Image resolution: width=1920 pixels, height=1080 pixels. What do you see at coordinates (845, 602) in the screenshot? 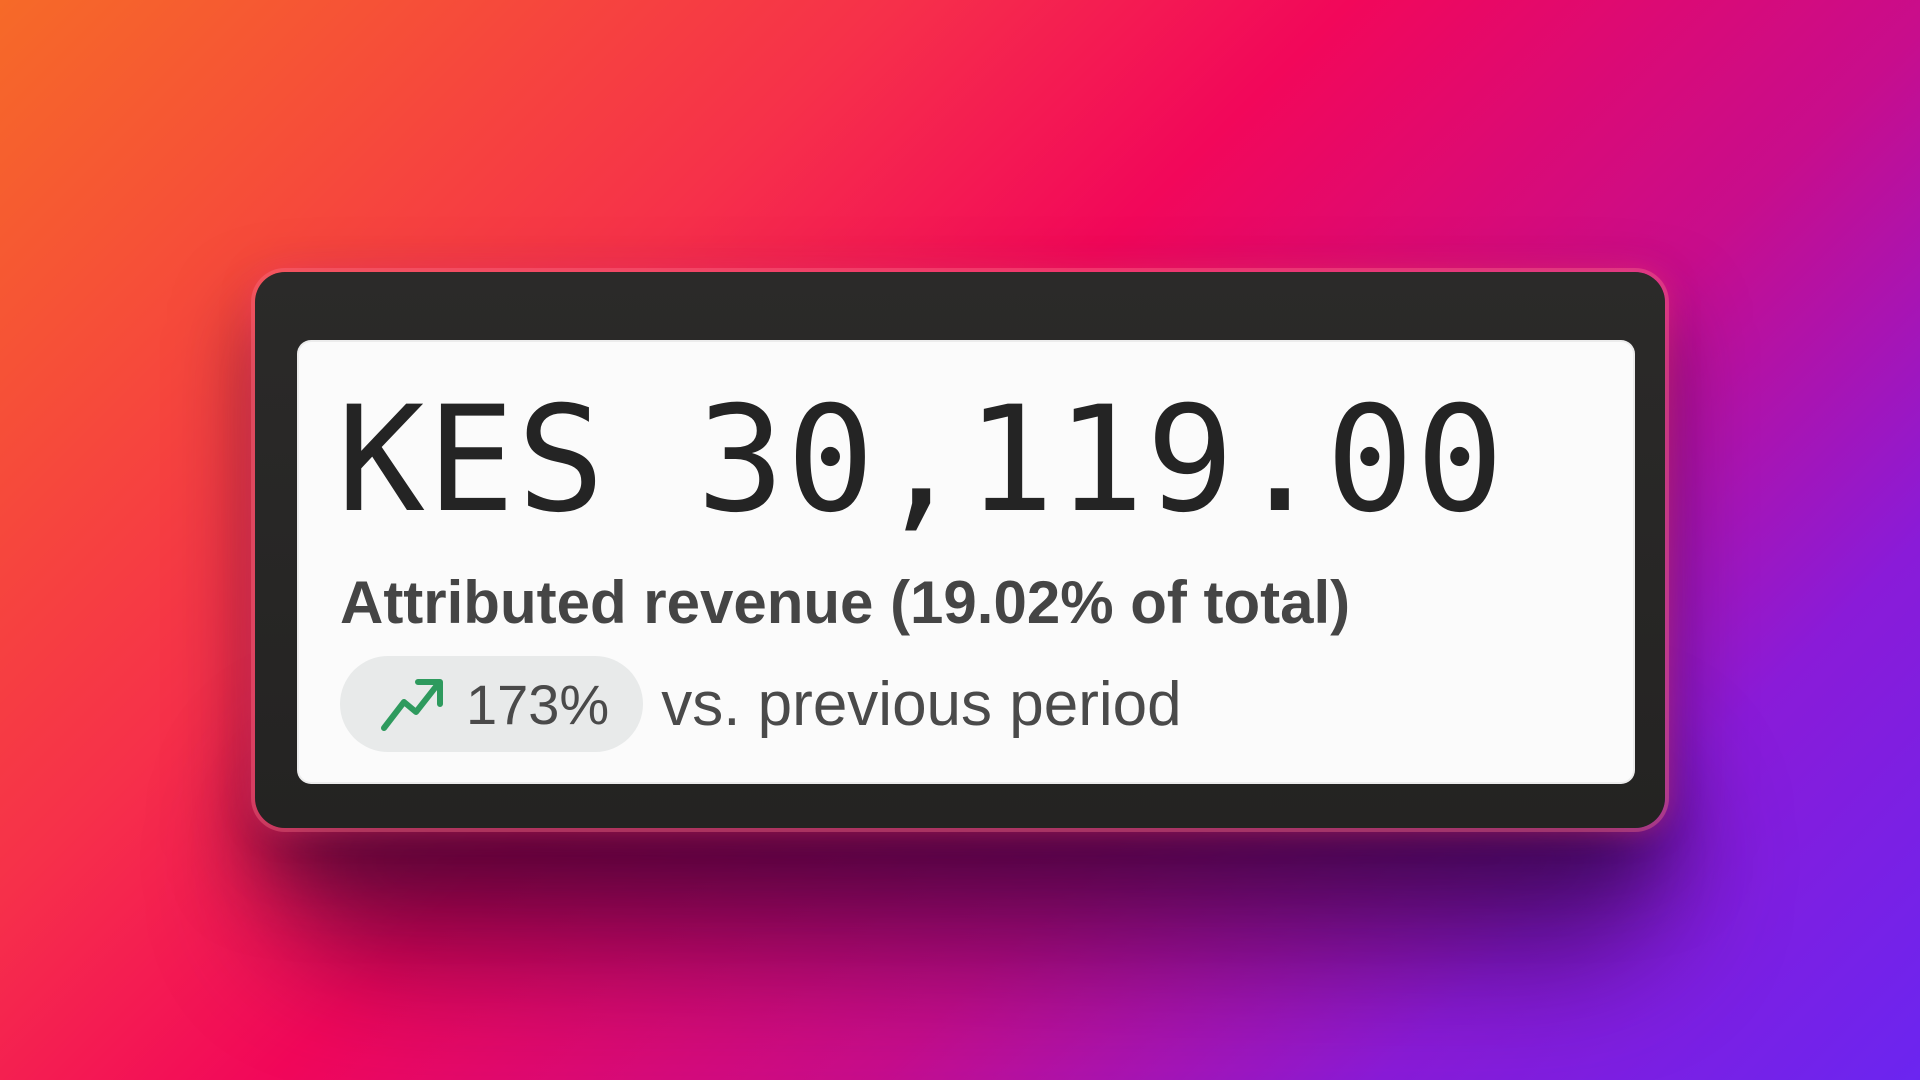
I see `metric-label: Attributed revenue (19.02% of total)` at bounding box center [845, 602].